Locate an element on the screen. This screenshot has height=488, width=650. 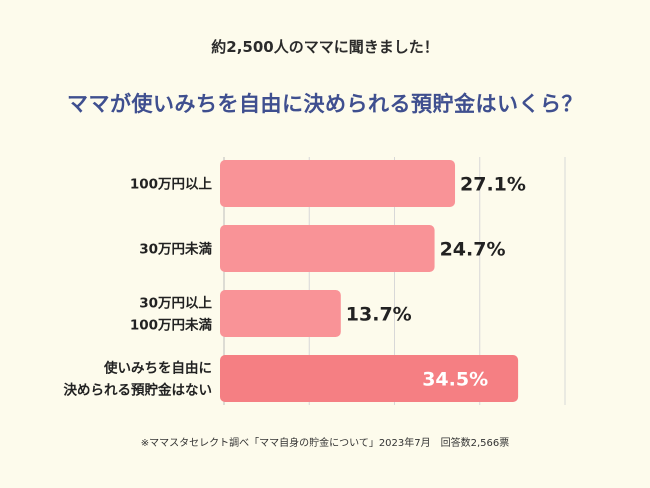
chart-title: ママが使いみちを自由に決められる預貯金はいくら？ is located at coordinates (325, 104).